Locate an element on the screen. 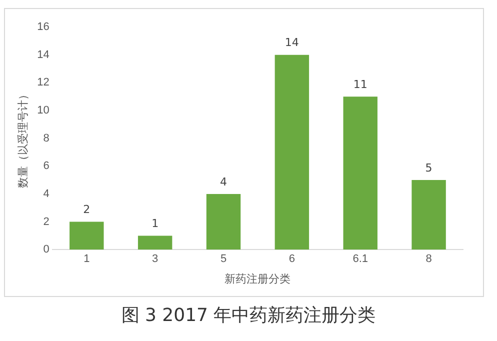 This screenshot has width=497, height=341. x-tick-label: 3 is located at coordinates (155, 259).